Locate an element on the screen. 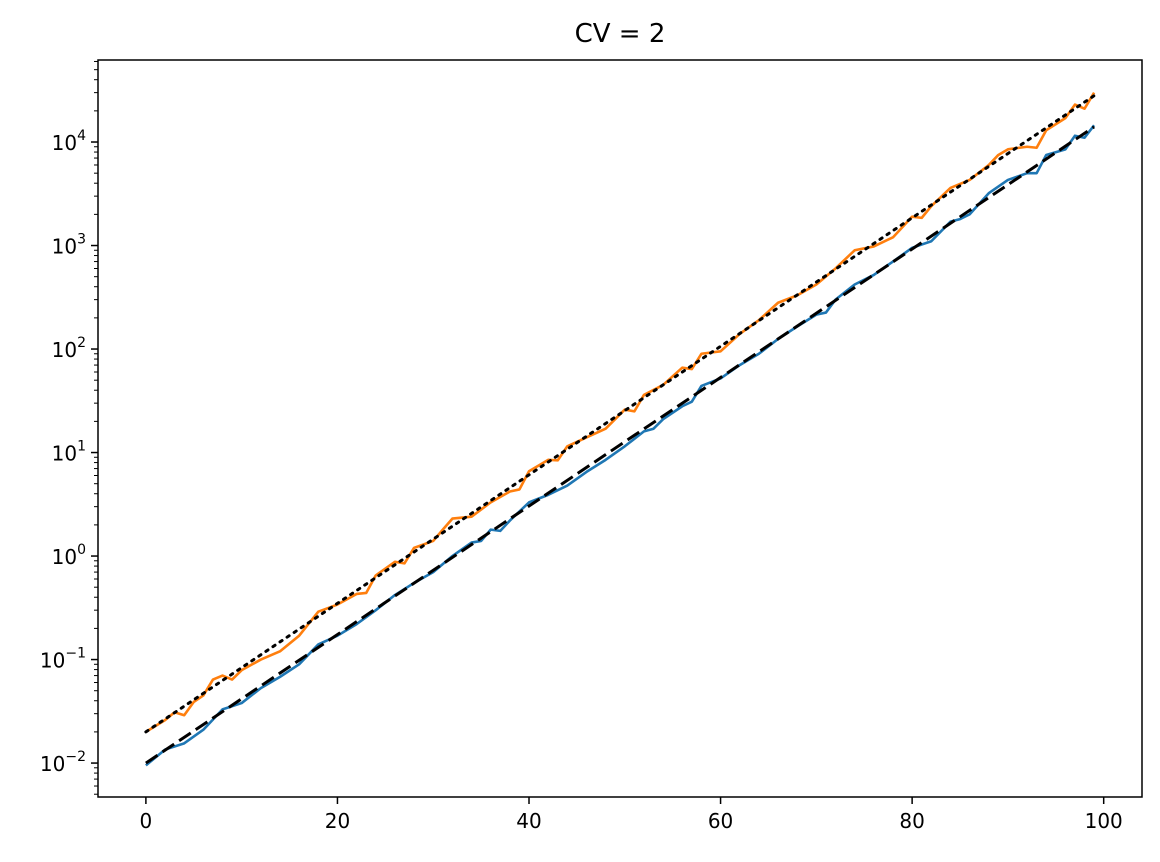 The height and width of the screenshot is (862, 1160). x-axis: 0 20 40 60 80 100 is located at coordinates (631, 815).